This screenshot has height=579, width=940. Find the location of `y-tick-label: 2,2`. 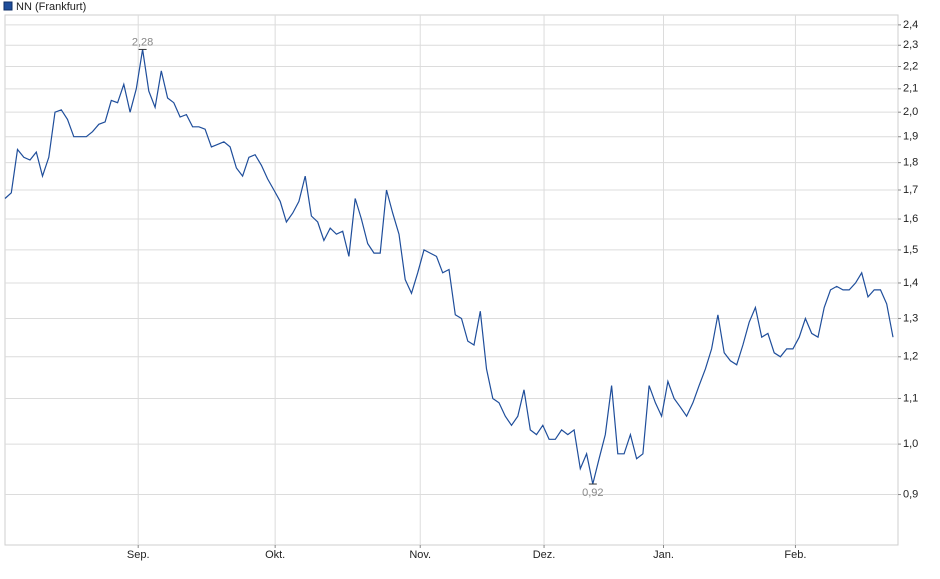

y-tick-label: 2,2 is located at coordinates (910, 66).